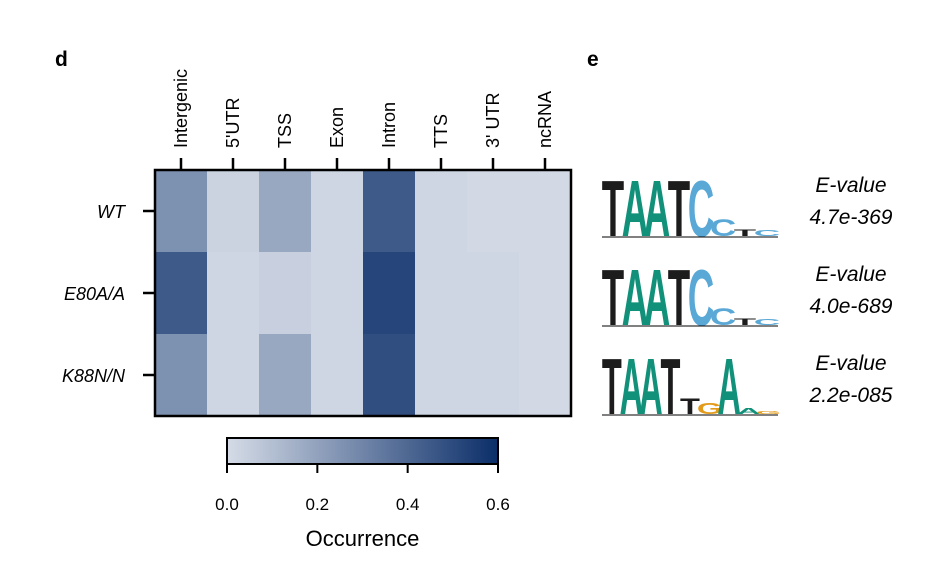 Image resolution: width=949 pixels, height=584 pixels. Describe the element at coordinates (181, 108) in the screenshot. I see `column-label: Intergenic` at that location.